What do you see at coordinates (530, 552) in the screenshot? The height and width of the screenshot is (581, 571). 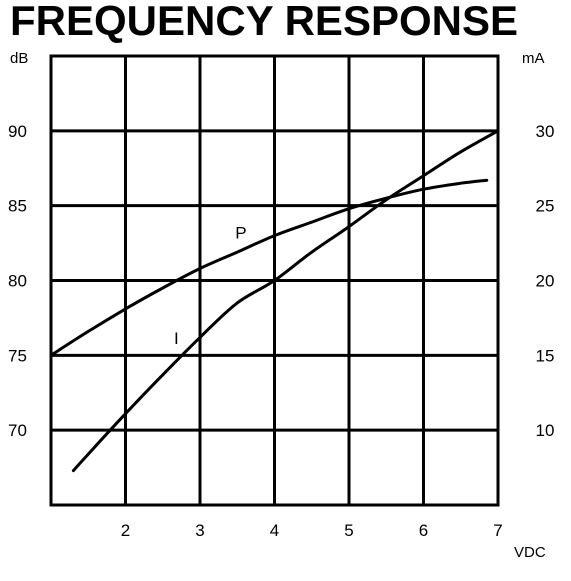 I see `x-axis-unit-label: VDC` at bounding box center [530, 552].